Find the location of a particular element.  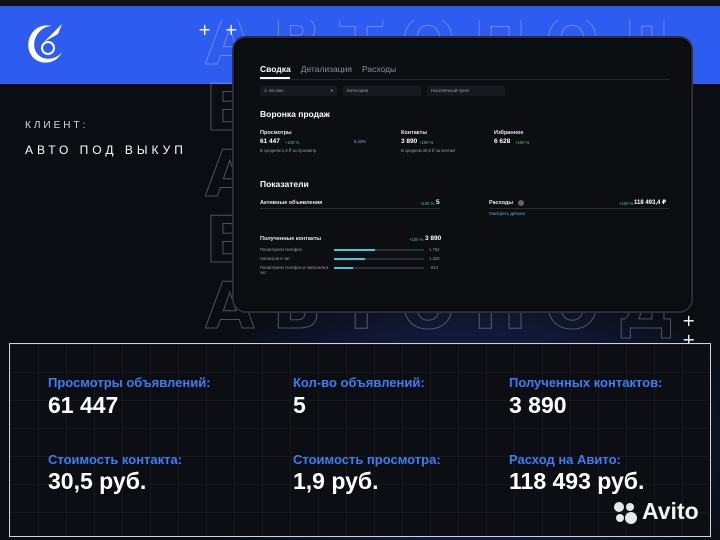

favorites-value: 6 628 is located at coordinates (502, 141).